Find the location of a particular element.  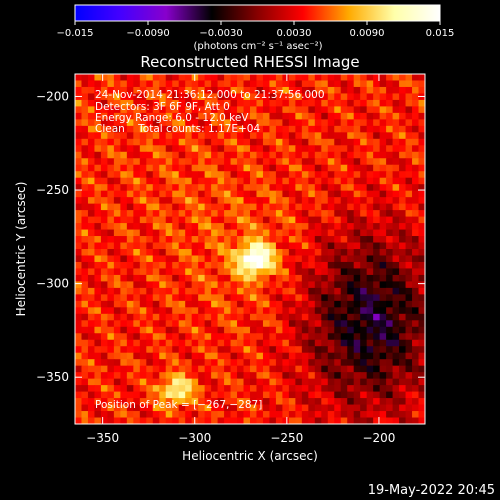

info-line-time: 24-Nov-2014 21:36:12.000 to 21:37:56.000 is located at coordinates (210, 95).